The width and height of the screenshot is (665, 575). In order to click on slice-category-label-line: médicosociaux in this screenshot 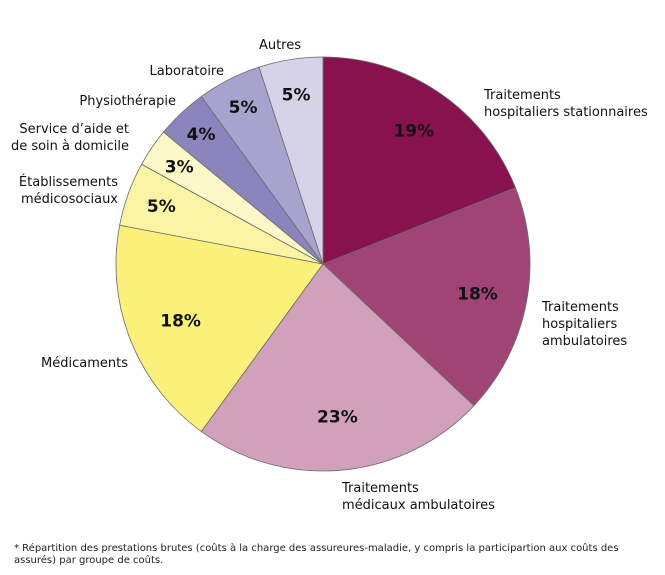, I will do `click(69, 199)`.